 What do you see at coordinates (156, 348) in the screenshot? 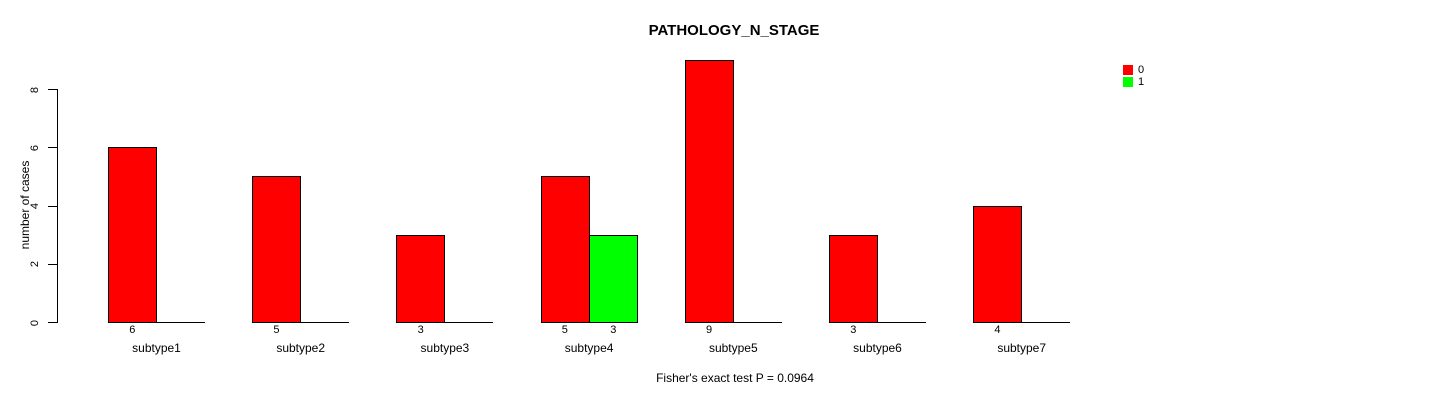
I see `category-label: subtype1` at bounding box center [156, 348].